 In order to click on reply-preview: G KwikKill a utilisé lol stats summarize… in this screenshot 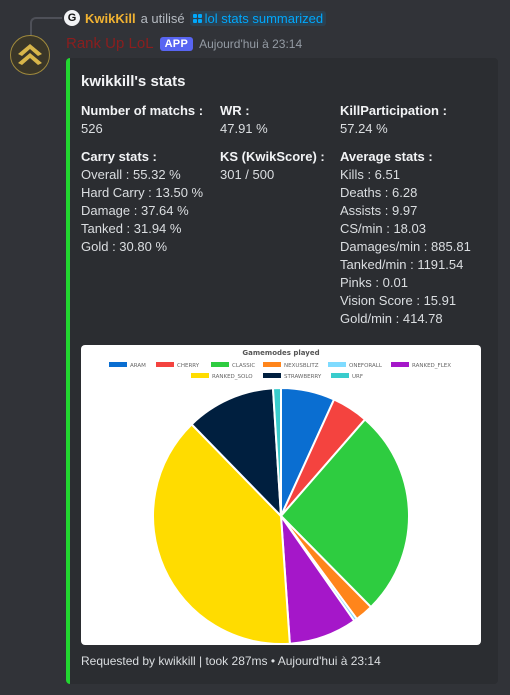, I will do `click(195, 18)`.